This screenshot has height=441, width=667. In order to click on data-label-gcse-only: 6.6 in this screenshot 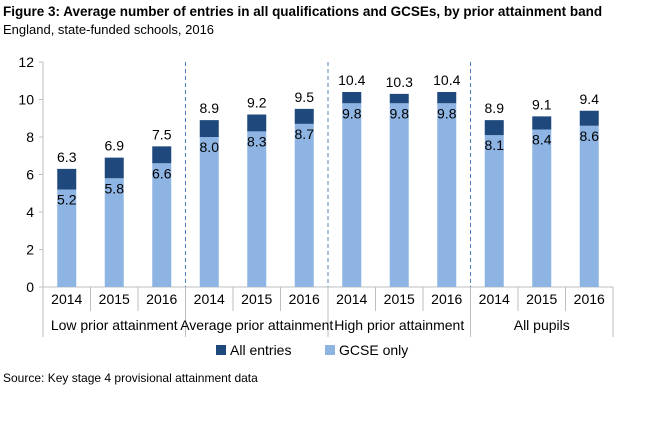, I will do `click(162, 173)`.